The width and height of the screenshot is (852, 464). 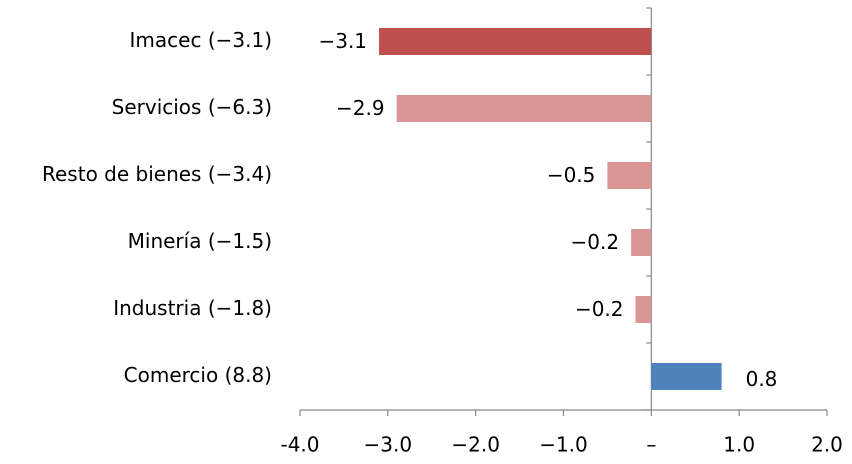 I want to click on y-tick-label: Resto de bienes (−3.4), so click(x=157, y=174).